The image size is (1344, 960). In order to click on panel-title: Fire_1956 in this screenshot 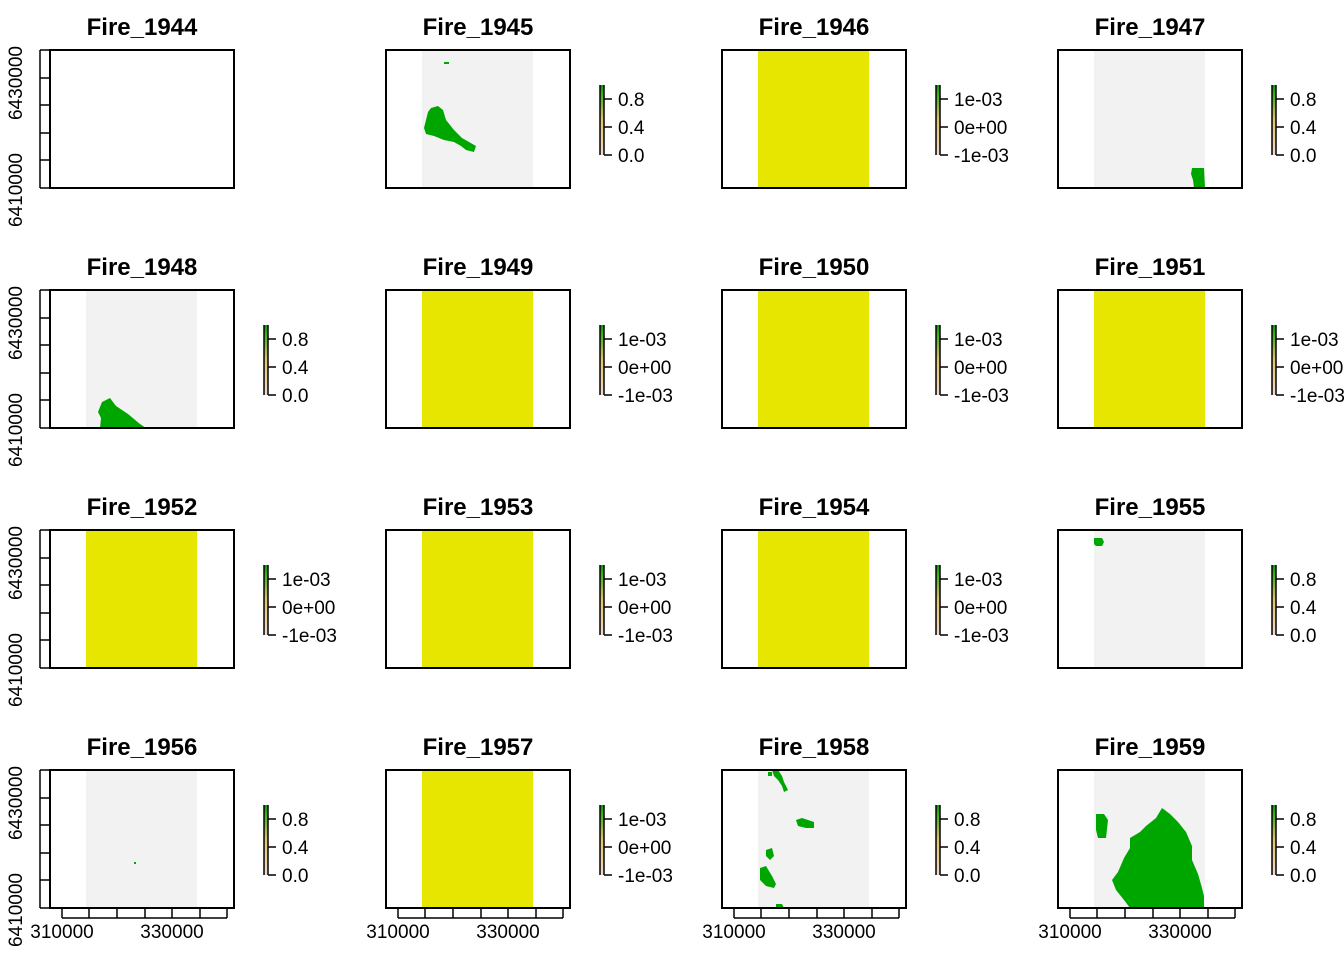, I will do `click(142, 747)`.